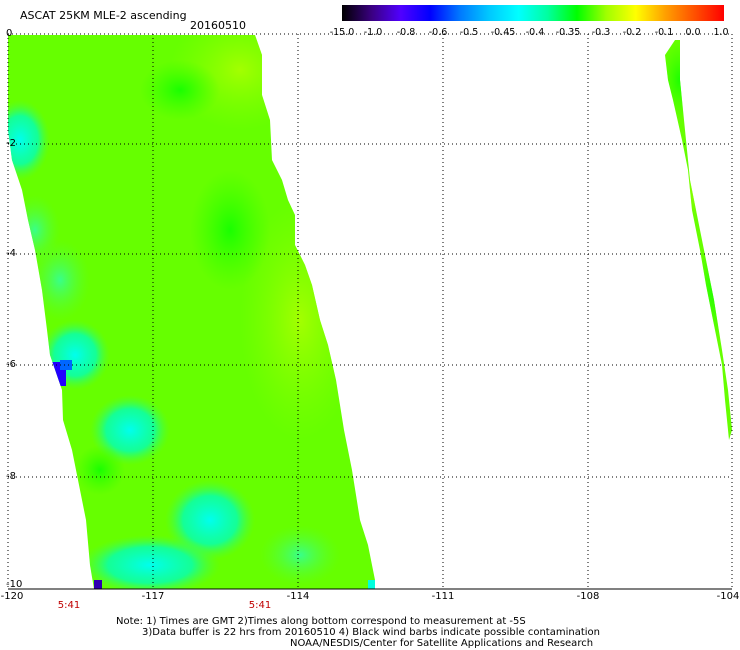 The height and width of the screenshot is (650, 740). I want to click on colorbar-label: -0.6, so click(438, 32).